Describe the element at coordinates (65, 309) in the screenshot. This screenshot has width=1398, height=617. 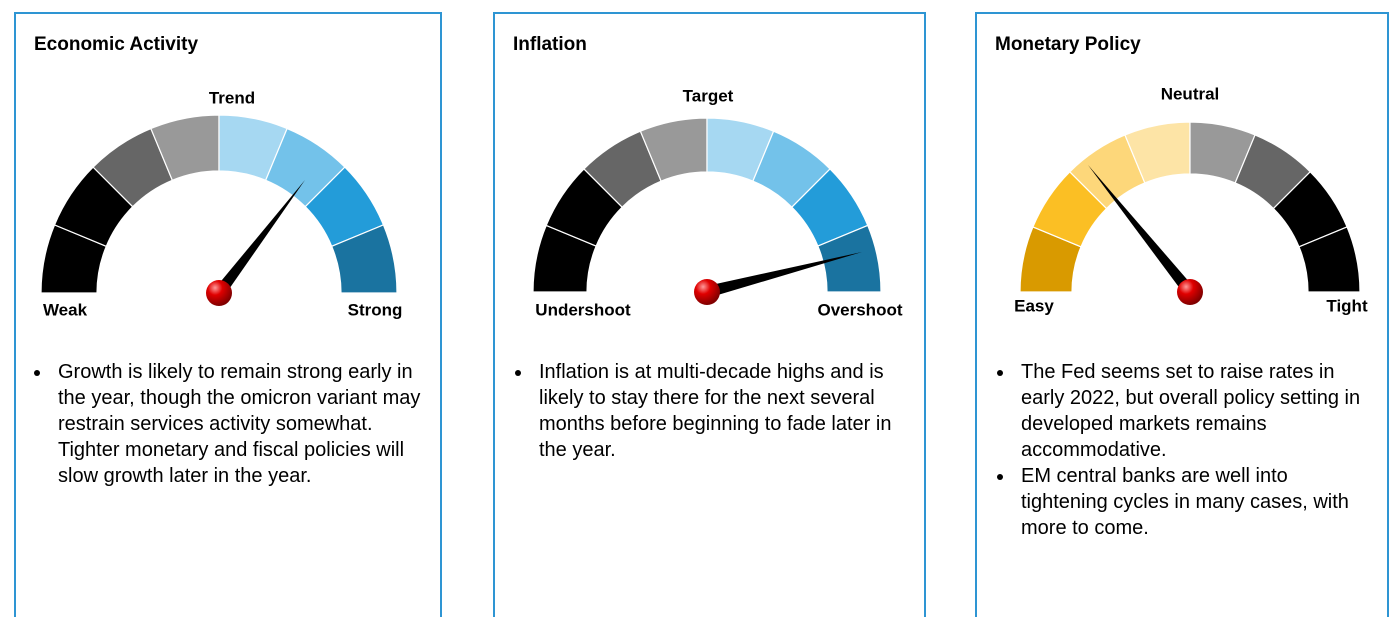
I see `gauge-left-label: Weak` at that location.